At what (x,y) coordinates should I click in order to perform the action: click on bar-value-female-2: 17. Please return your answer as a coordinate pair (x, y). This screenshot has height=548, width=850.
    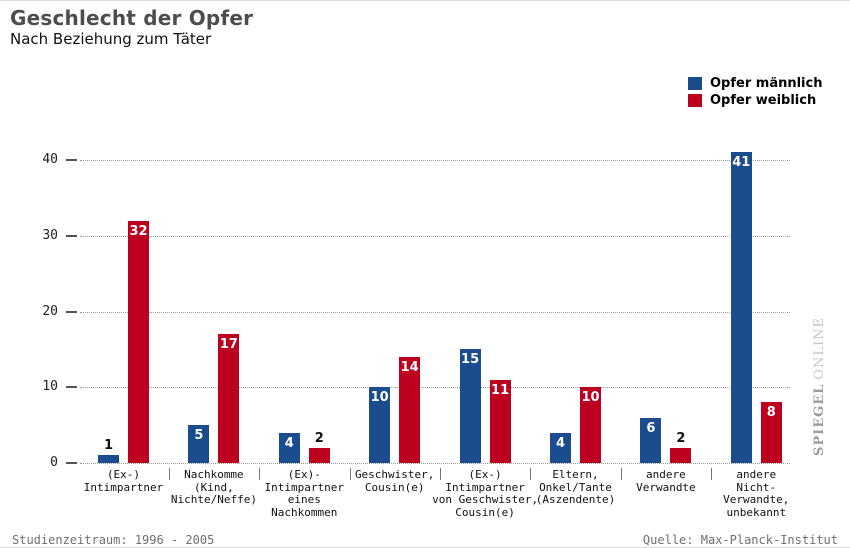
    Looking at the image, I should click on (228, 345).